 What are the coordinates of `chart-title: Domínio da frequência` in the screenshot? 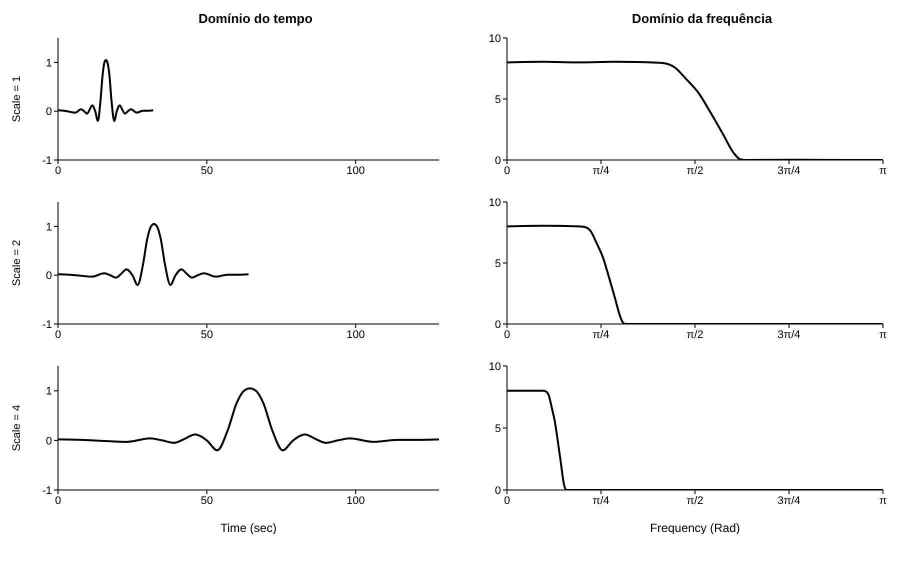 It's located at (702, 19).